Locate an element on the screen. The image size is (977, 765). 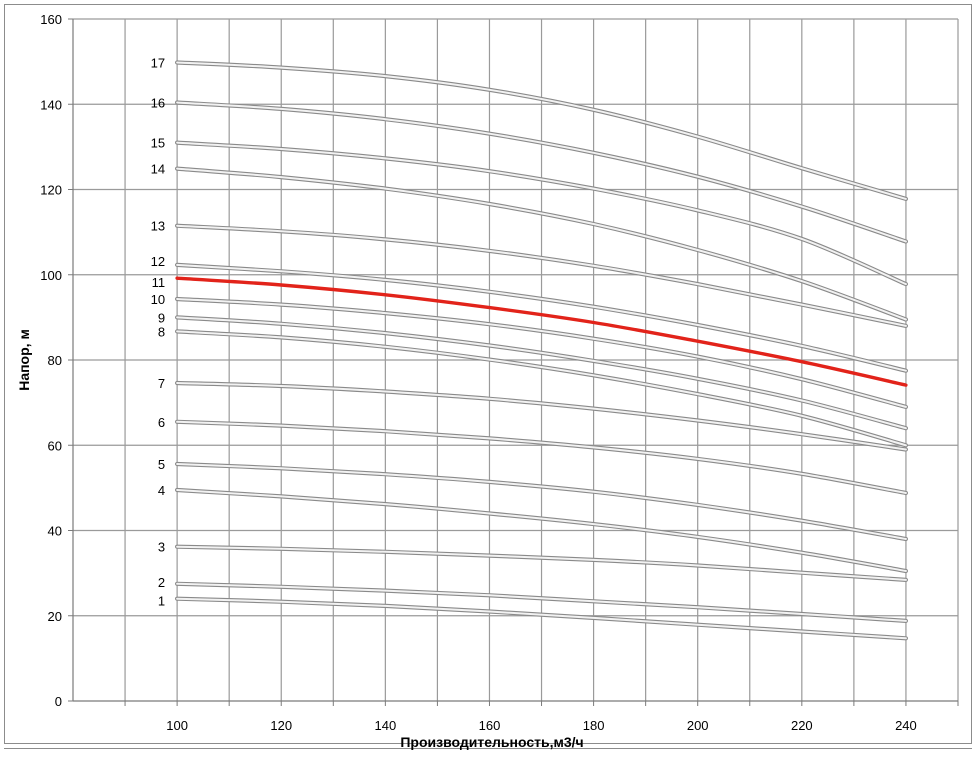
curve-label-14: 14 is located at coordinates (158, 169).